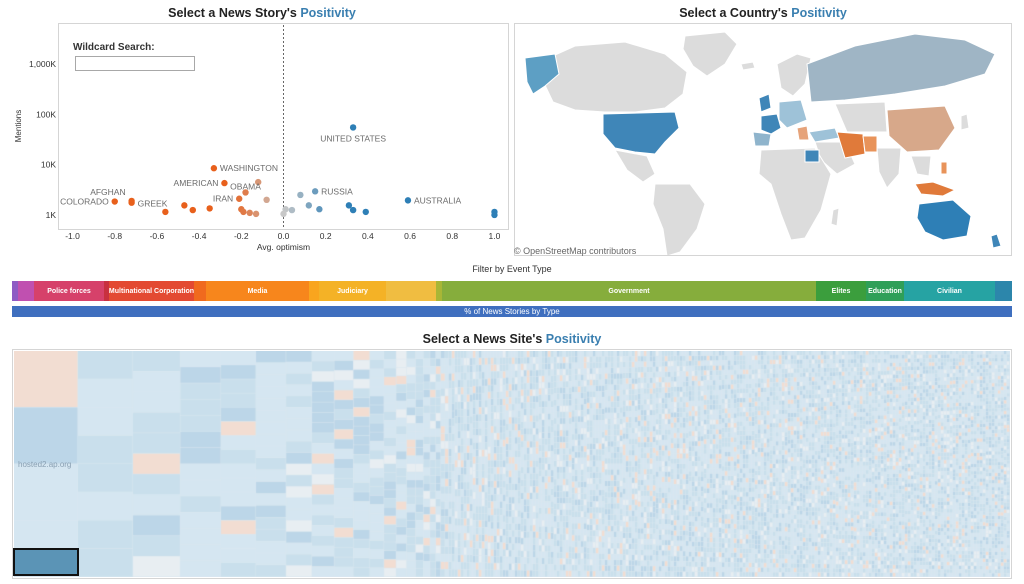  Describe the element at coordinates (795, 194) in the screenshot. I see `map-africa` at that location.